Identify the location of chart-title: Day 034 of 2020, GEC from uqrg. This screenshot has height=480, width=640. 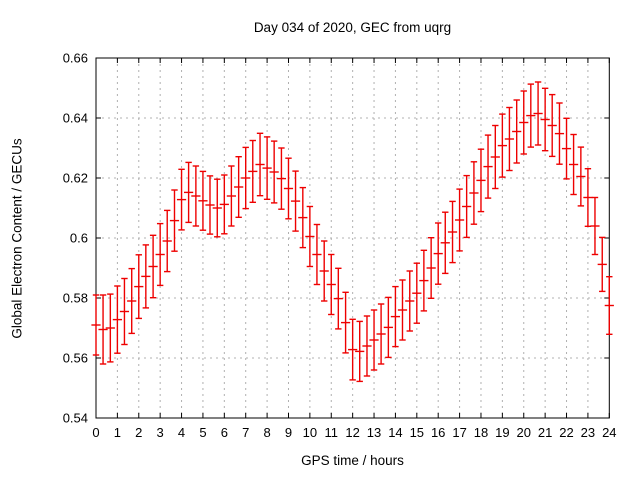
(352, 27).